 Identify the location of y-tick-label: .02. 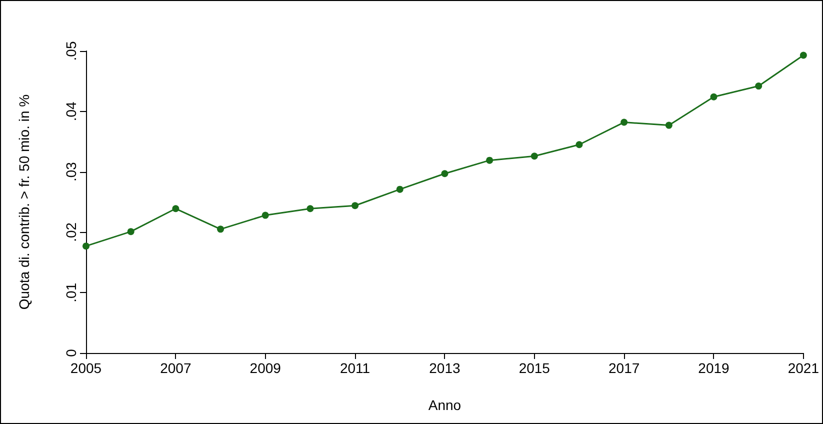
(71, 232).